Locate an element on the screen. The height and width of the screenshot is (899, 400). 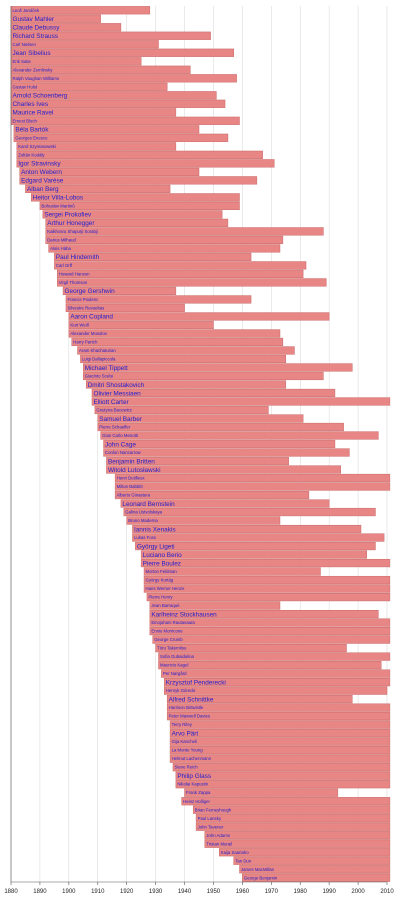
composer-label: Alexander Zemlinsky is located at coordinates (33, 69).